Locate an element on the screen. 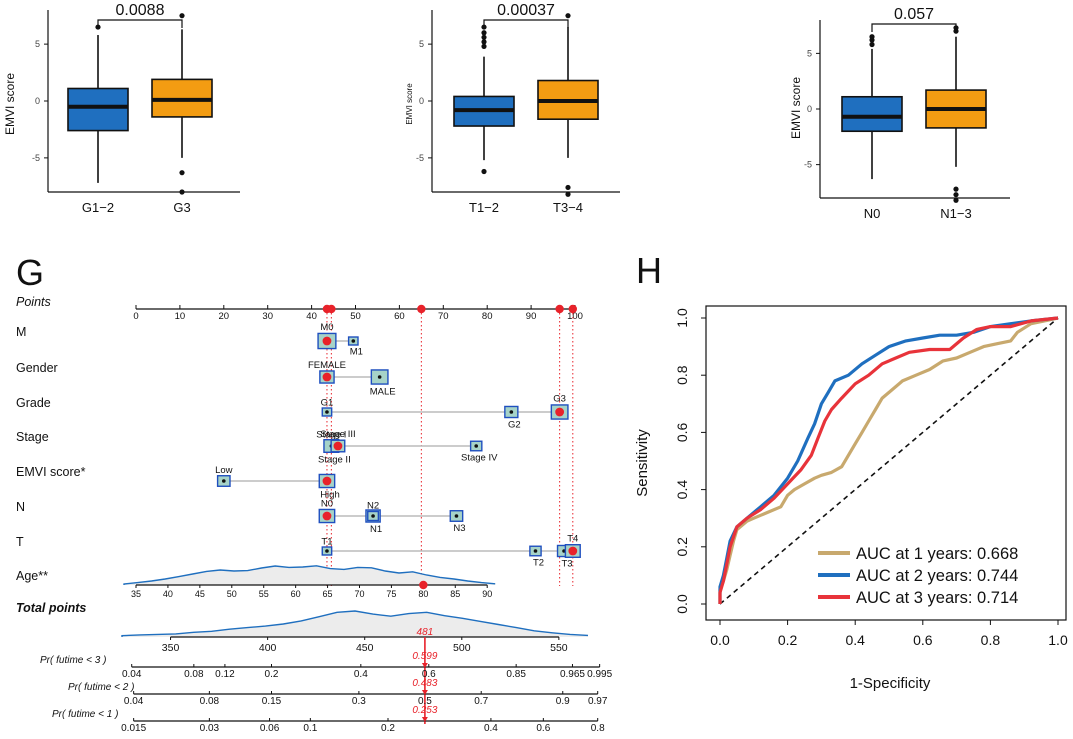 Image resolution: width=1073 pixels, height=739 pixels. box-1: T3−4 is located at coordinates (568, 114).